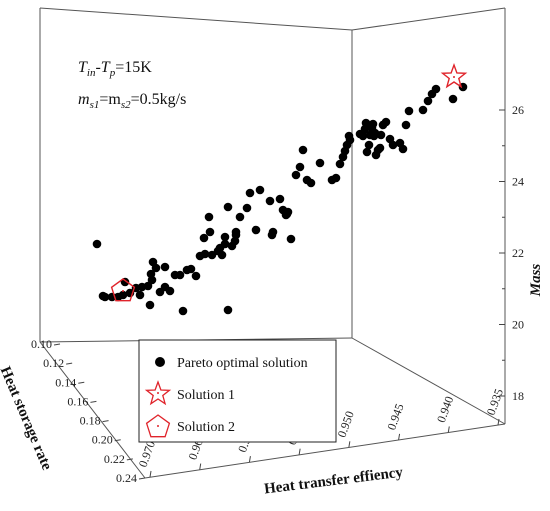  Describe the element at coordinates (495, 402) in the screenshot. I see `x-tick-label: 0.935` at that location.